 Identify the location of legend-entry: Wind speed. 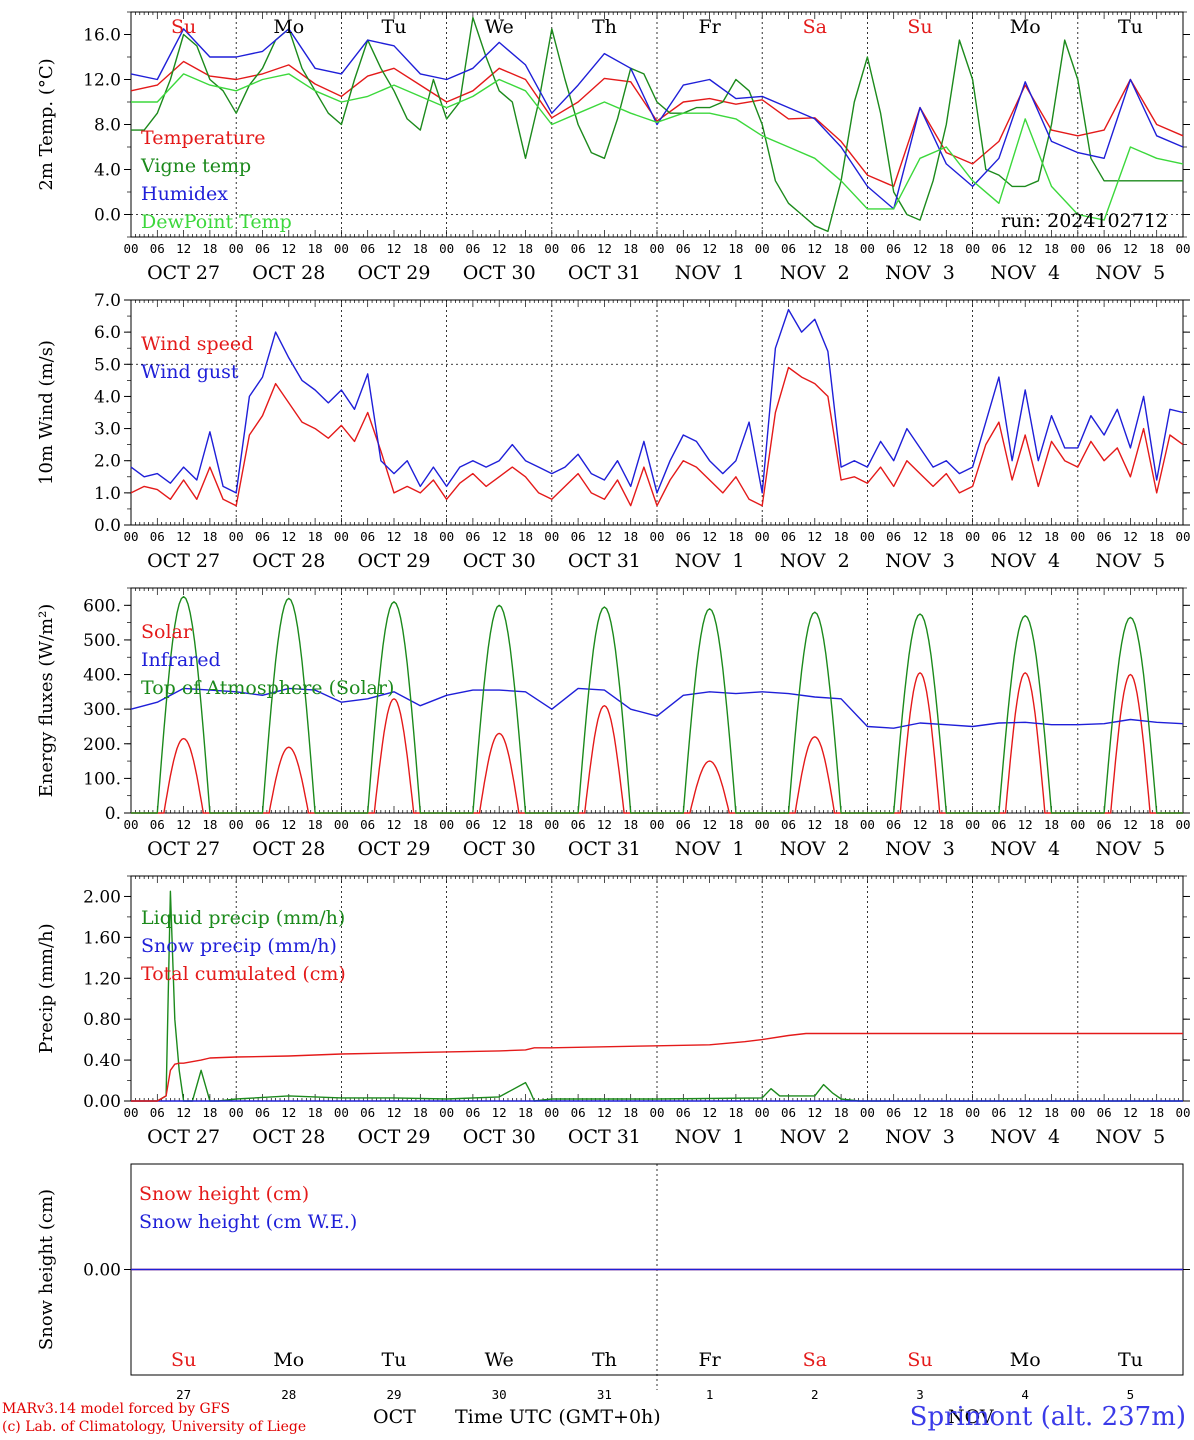
(197, 344).